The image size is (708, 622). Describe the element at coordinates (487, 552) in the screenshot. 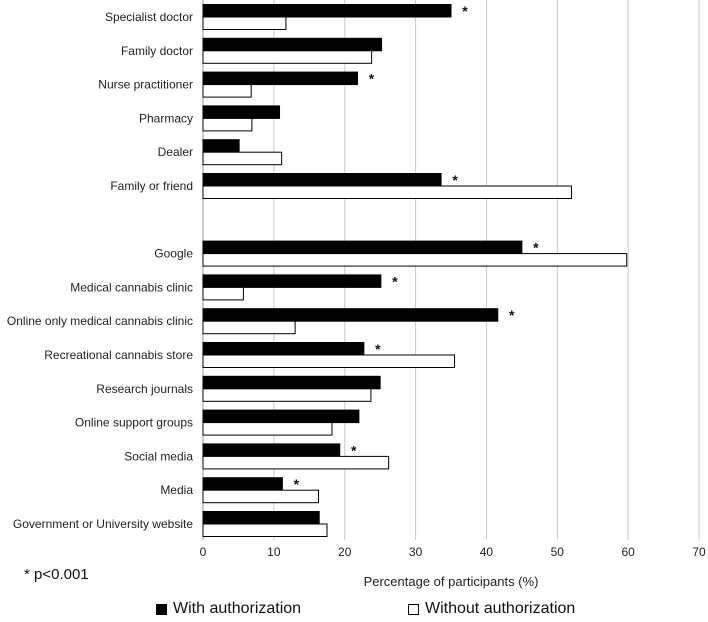

I see `x-tick-label: 40` at that location.